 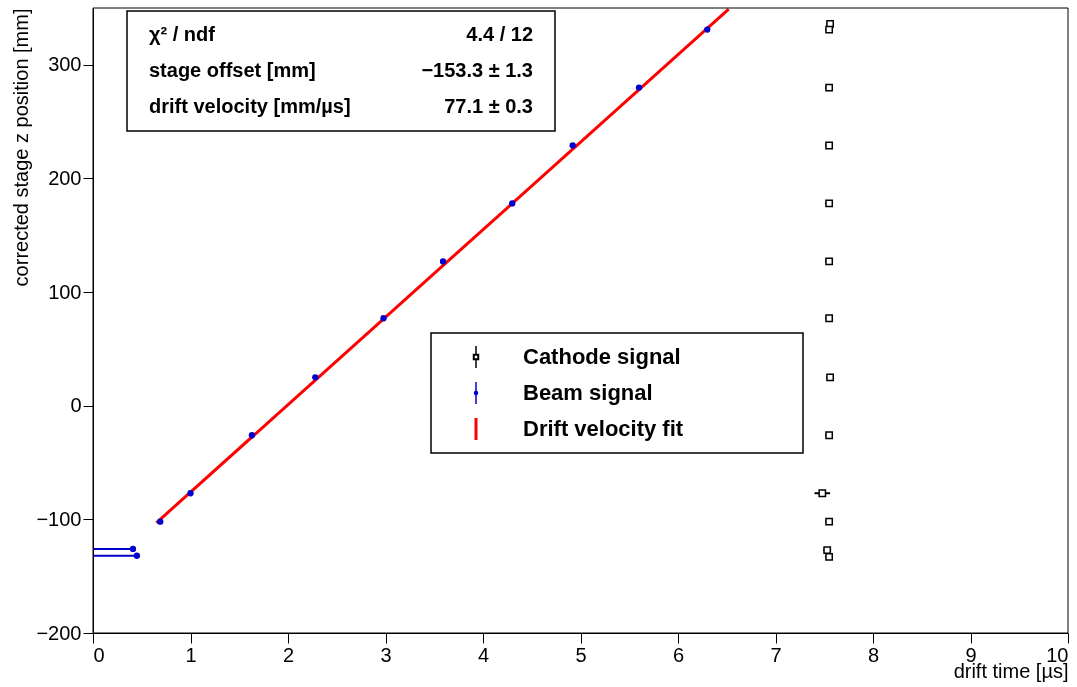 What do you see at coordinates (288, 654) in the screenshot?
I see `x-tick-label: 2` at bounding box center [288, 654].